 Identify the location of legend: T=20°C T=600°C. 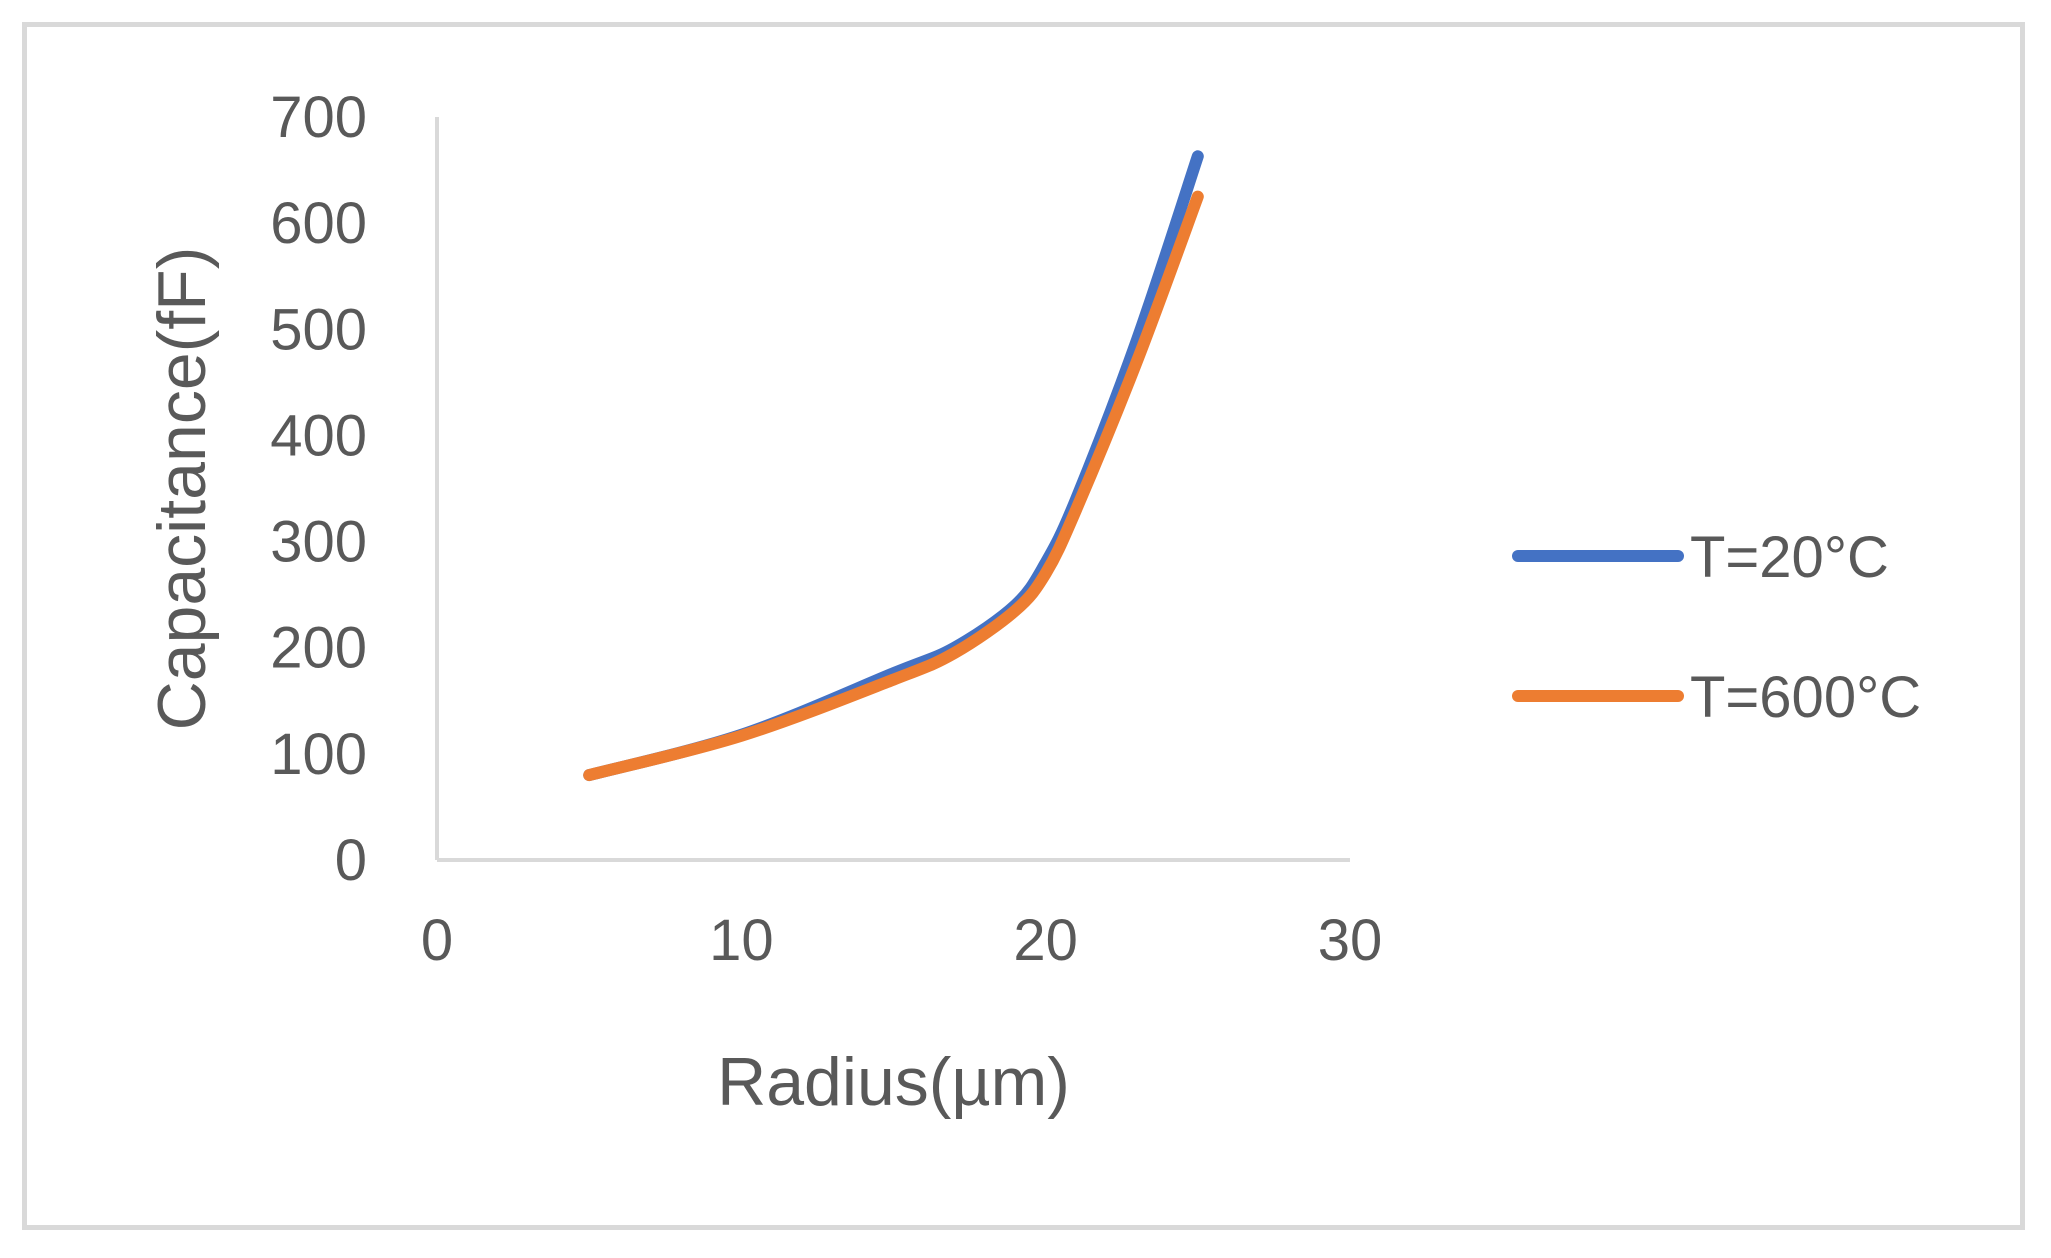
(1716, 627).